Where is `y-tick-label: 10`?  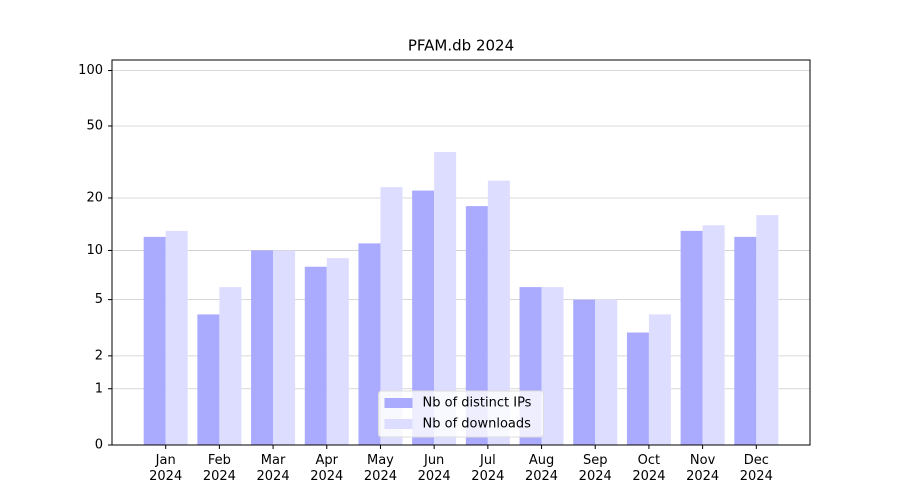
y-tick-label: 10 is located at coordinates (94, 250).